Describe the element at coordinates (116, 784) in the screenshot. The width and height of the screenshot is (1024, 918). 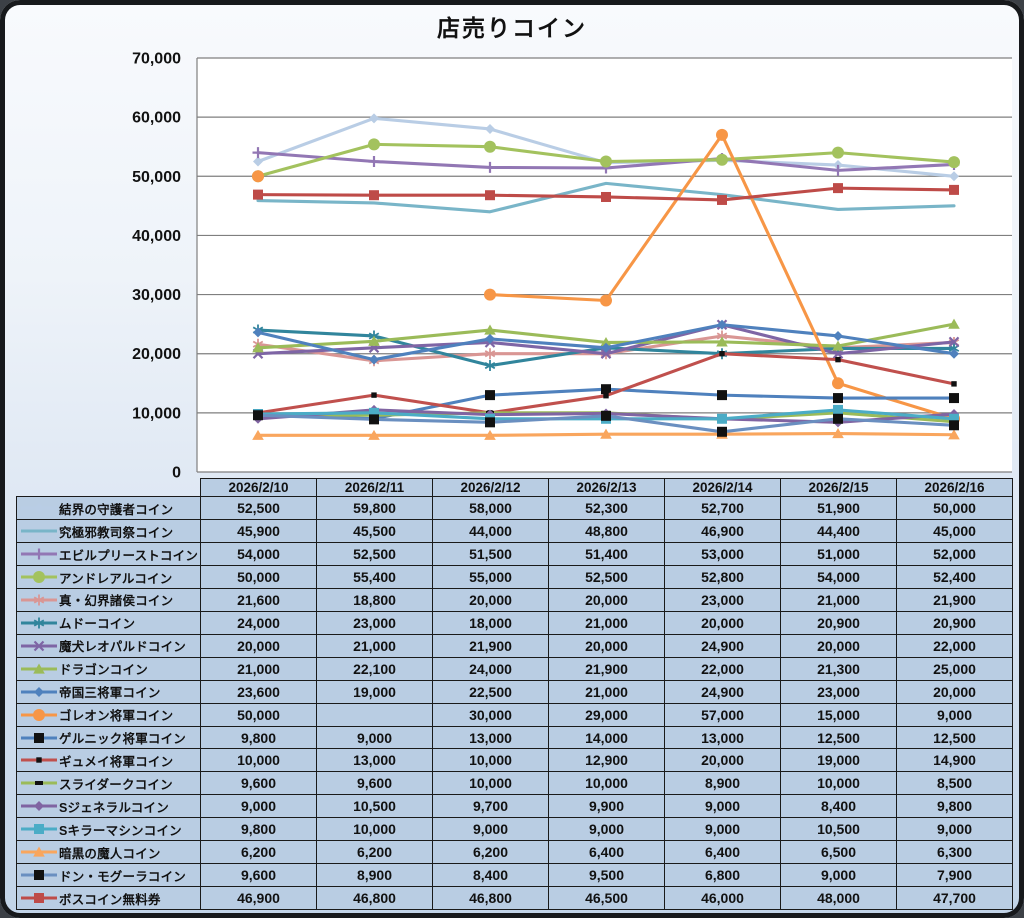
I see `series-name: スライダークコイン` at that location.